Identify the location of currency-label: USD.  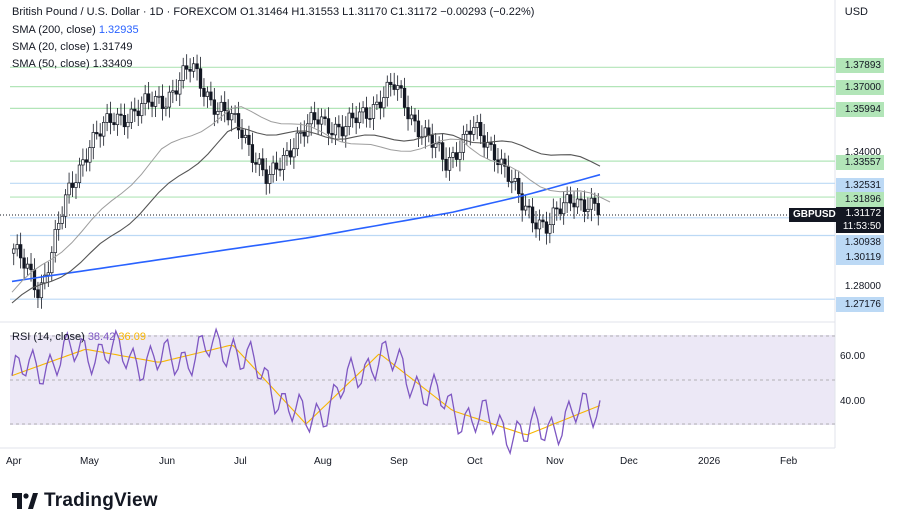
(856, 12).